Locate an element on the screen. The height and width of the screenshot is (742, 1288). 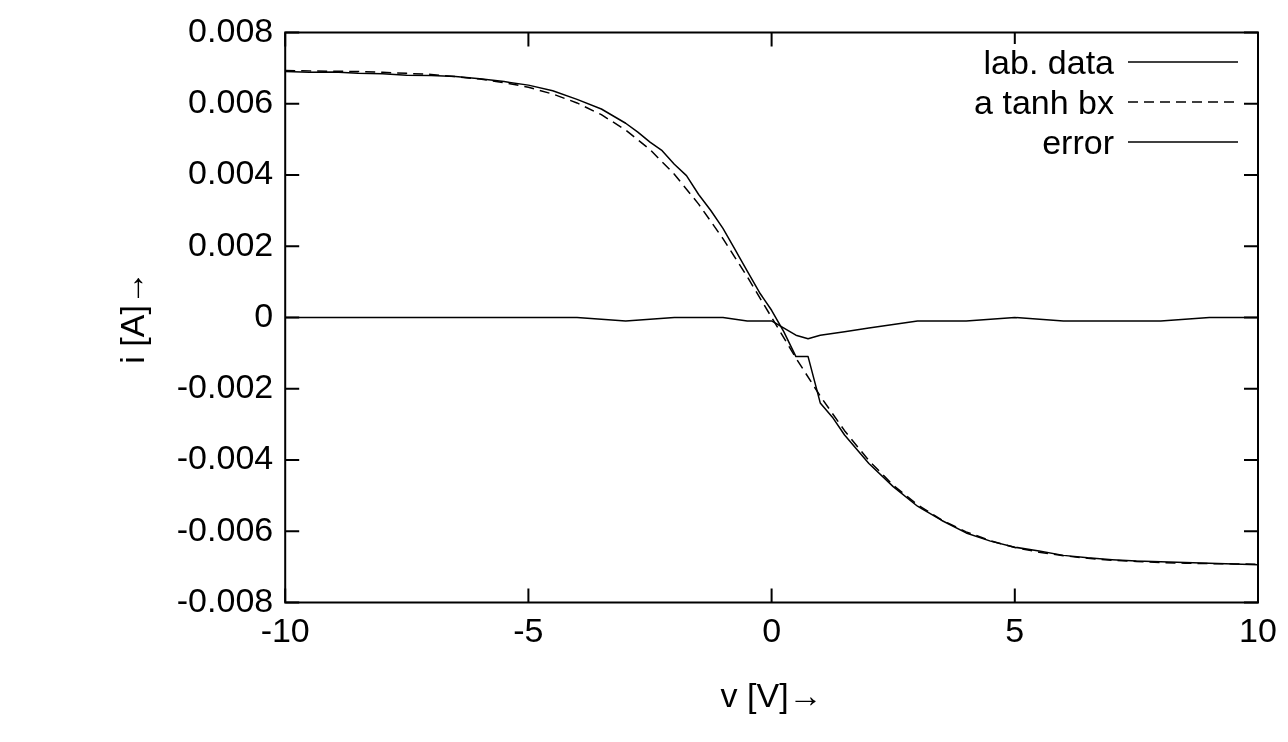
legend-label: a tanh bx is located at coordinates (1044, 102).